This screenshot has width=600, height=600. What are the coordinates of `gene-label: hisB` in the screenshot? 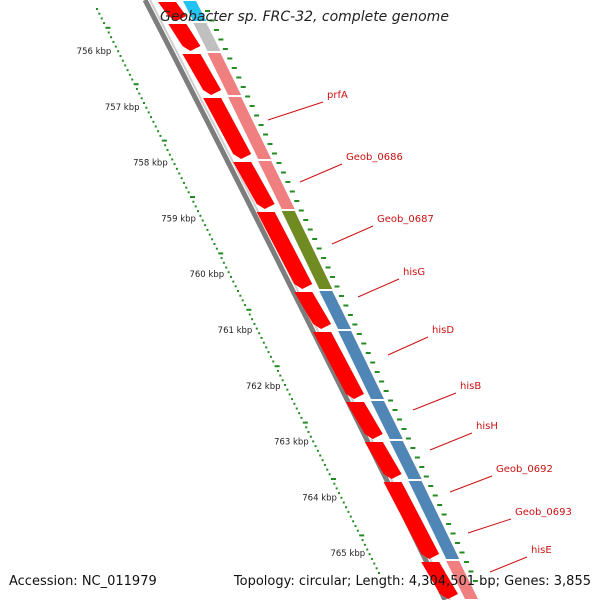 It's located at (470, 386).